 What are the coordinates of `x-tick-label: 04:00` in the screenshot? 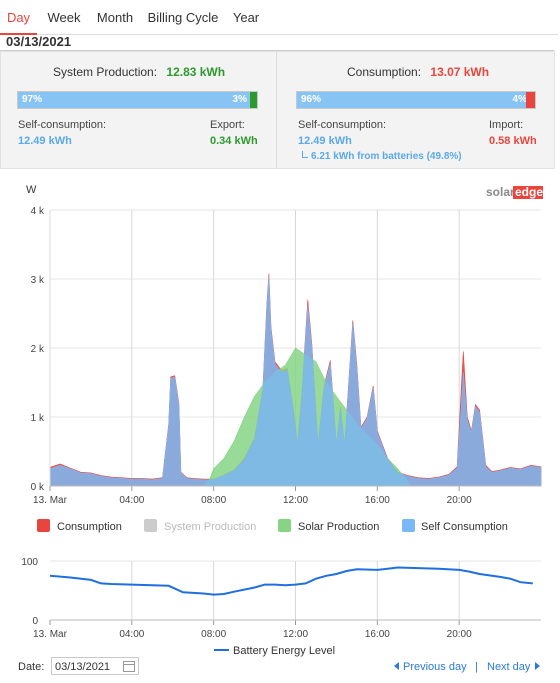 It's located at (131, 500).